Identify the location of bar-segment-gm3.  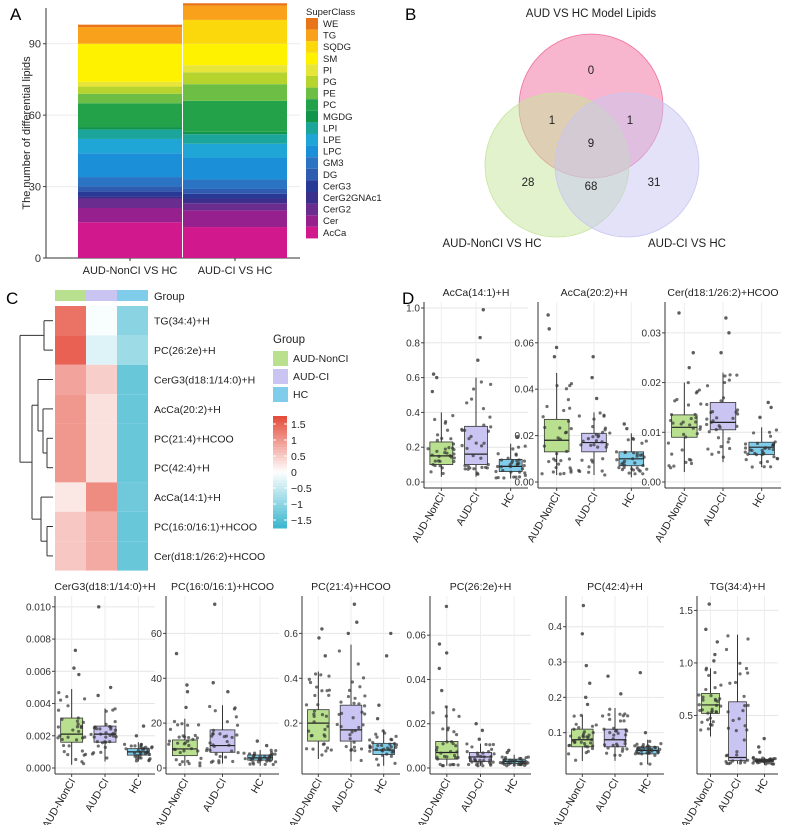
(235, 184).